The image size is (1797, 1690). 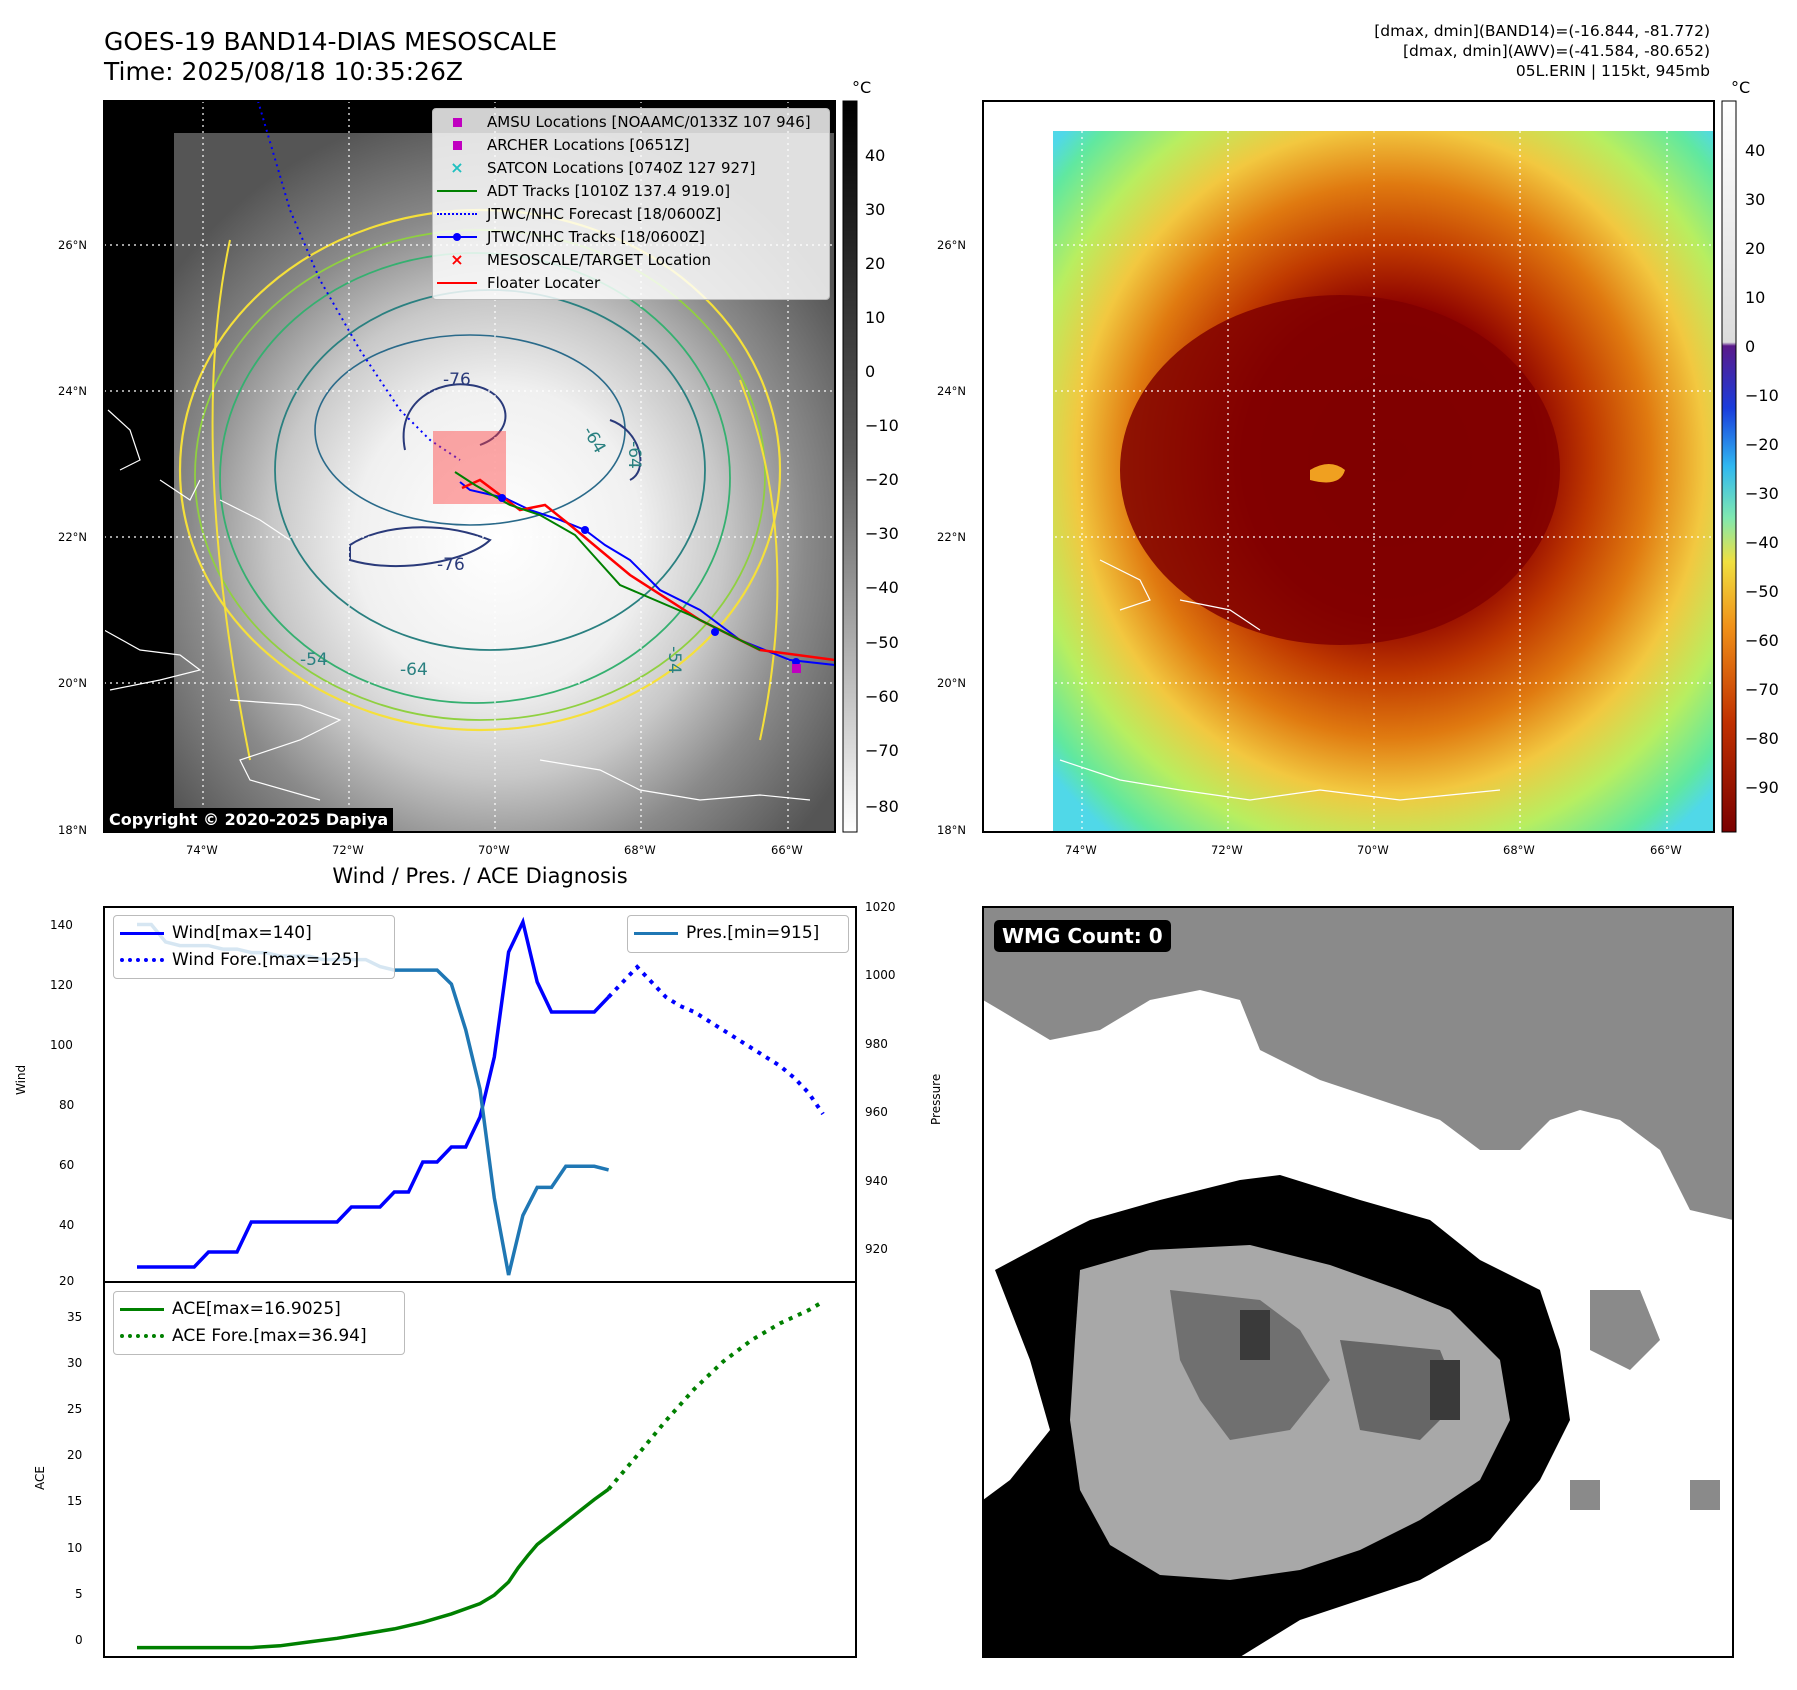 I want to click on legend-item-wind-fore: Wind Fore.[max=125], so click(x=238, y=960).